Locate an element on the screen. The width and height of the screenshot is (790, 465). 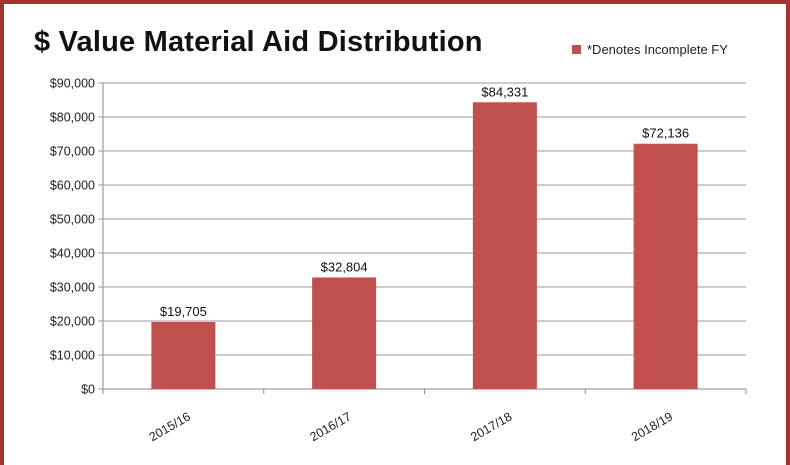
y-tick-label: $90,000 is located at coordinates (72, 84).